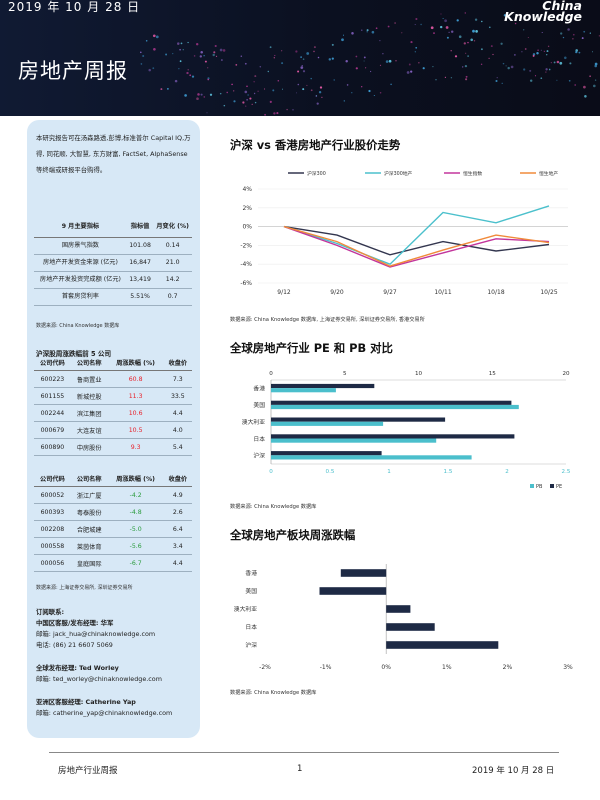  What do you see at coordinates (508, 667) in the screenshot?
I see `x-tick-label: 2%` at bounding box center [508, 667].